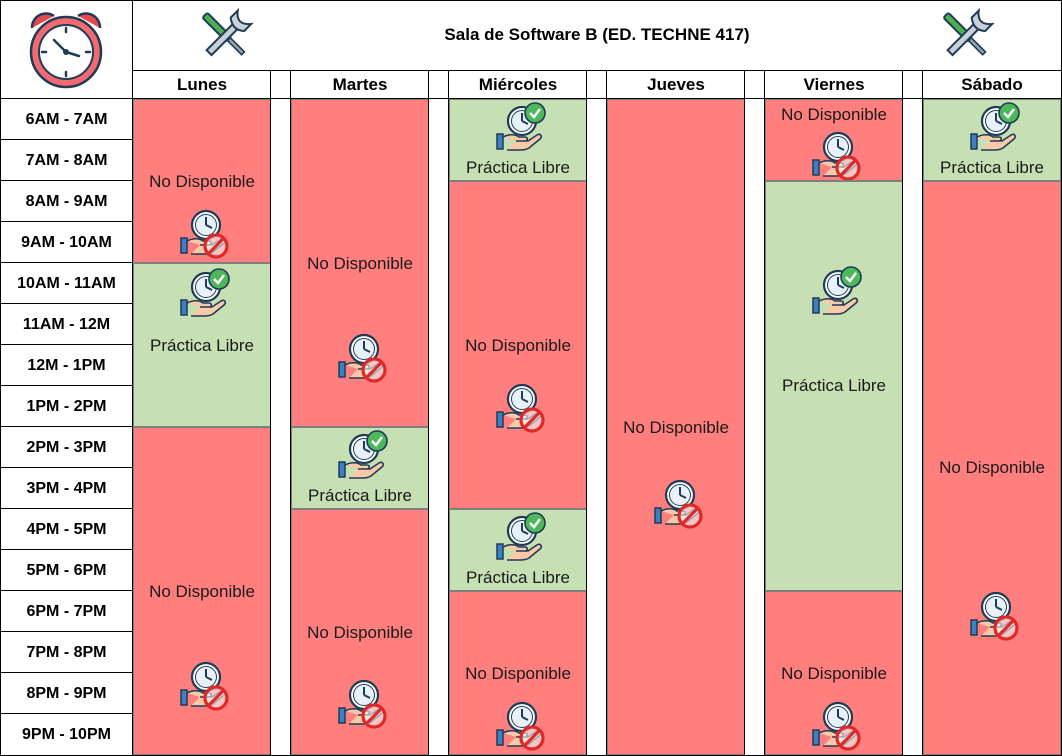 Image resolution: width=1062 pixels, height=756 pixels. I want to click on time-slot-label: 10AM - 11AM, so click(66, 283).